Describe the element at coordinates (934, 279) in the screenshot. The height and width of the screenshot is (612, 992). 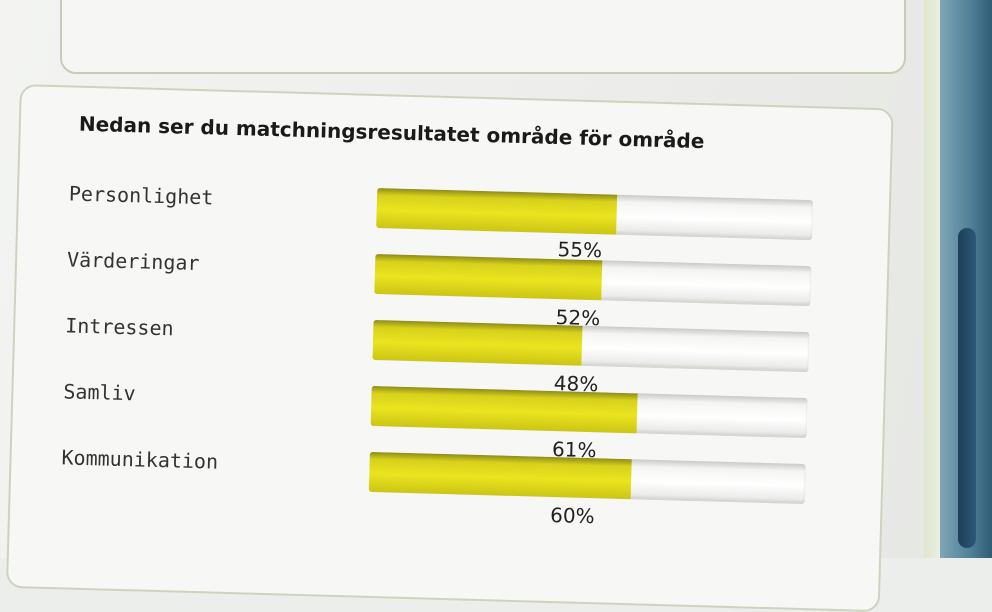
I see `side-rail` at that location.